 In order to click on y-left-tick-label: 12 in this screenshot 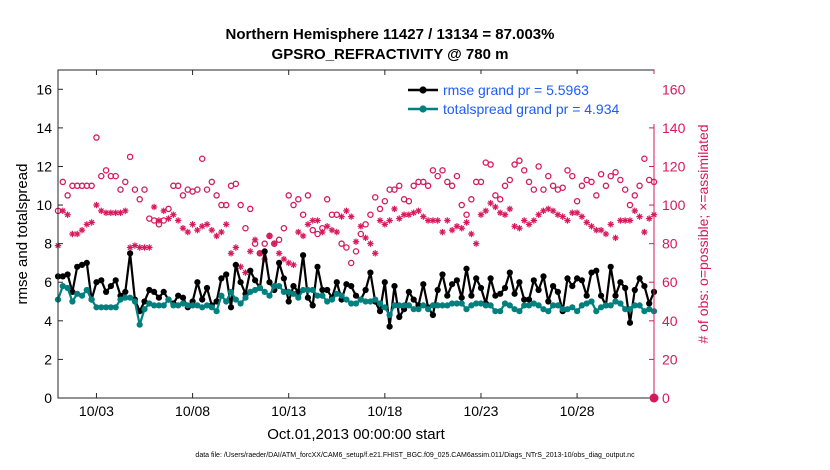, I will do `click(44, 166)`.